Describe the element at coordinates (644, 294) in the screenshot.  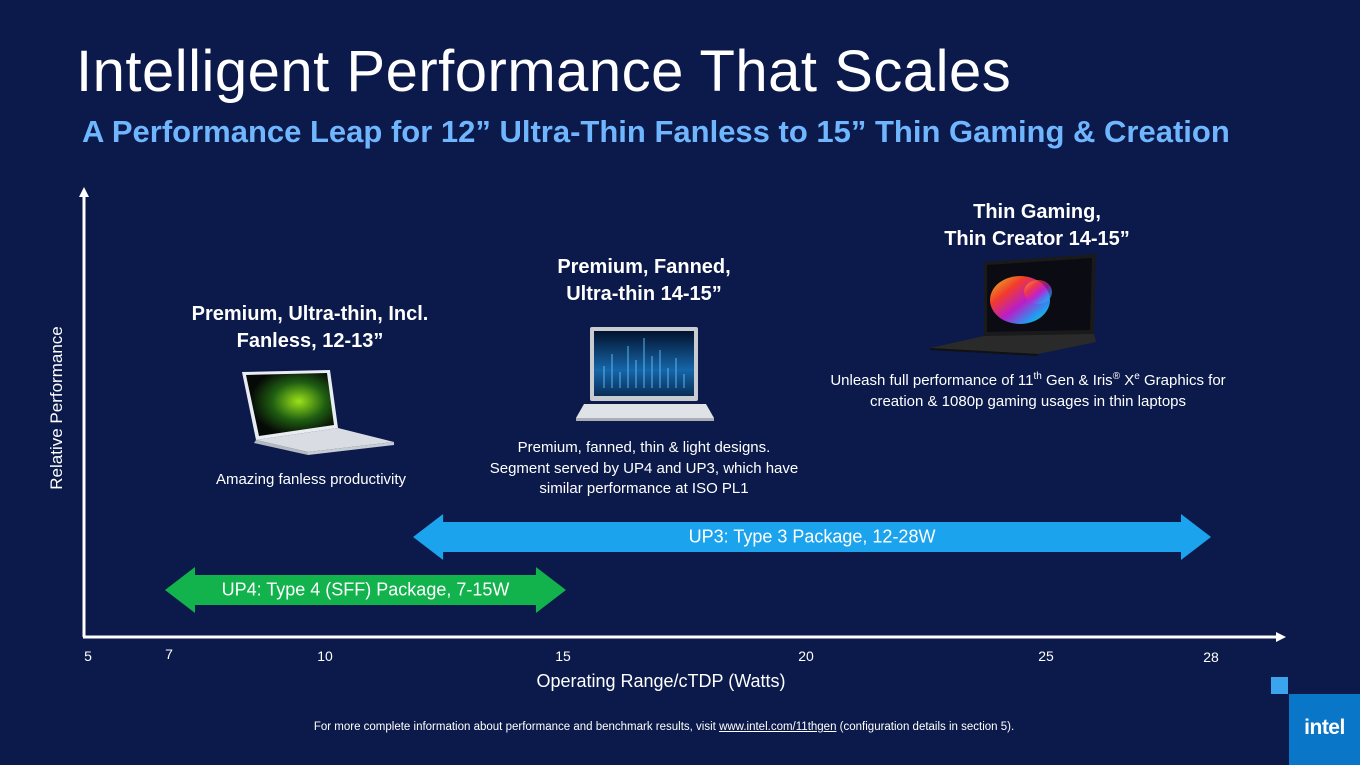
I see `segment-heading-line: Ultra-thin 14-15”` at that location.